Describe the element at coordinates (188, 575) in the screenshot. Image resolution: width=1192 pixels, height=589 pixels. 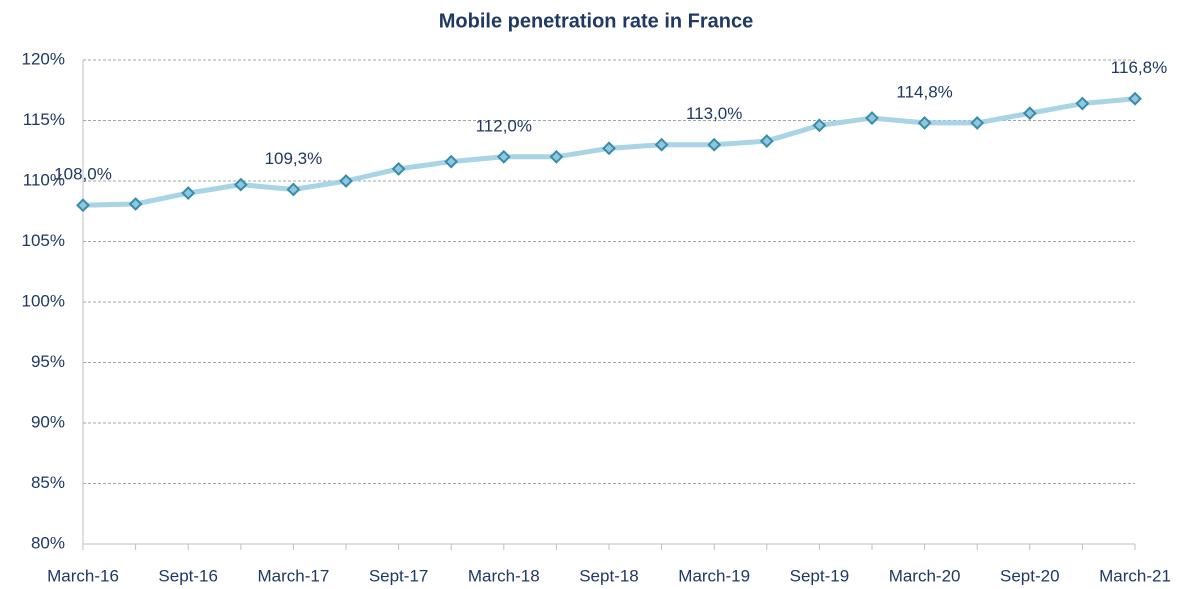
I see `x-tick-label: Sept-16` at that location.